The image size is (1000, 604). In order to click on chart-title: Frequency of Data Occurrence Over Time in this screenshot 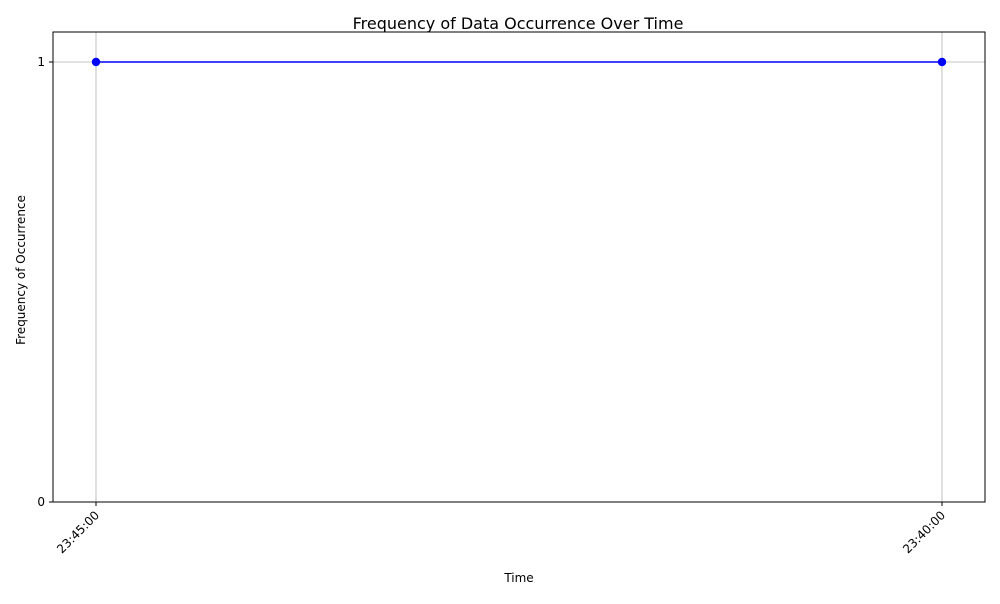, I will do `click(518, 23)`.